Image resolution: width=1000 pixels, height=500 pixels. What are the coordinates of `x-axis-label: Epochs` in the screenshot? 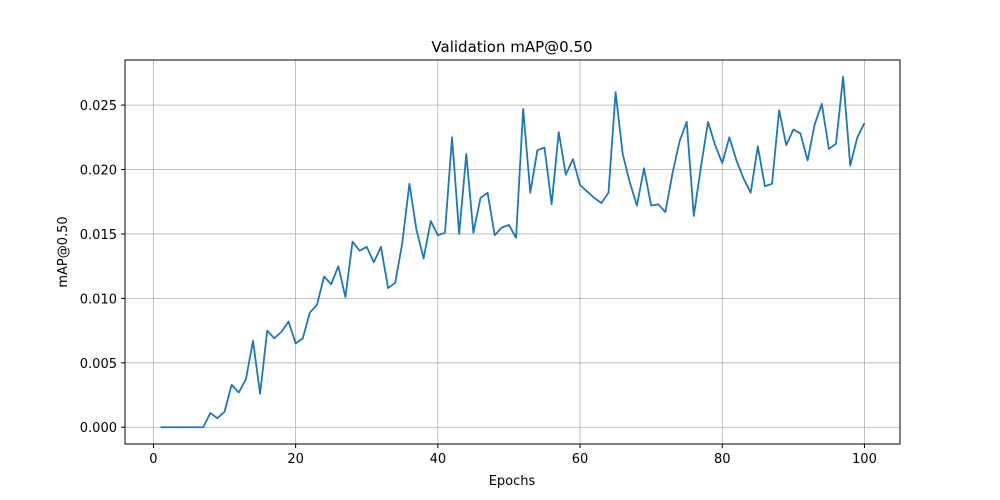 It's located at (512, 481).